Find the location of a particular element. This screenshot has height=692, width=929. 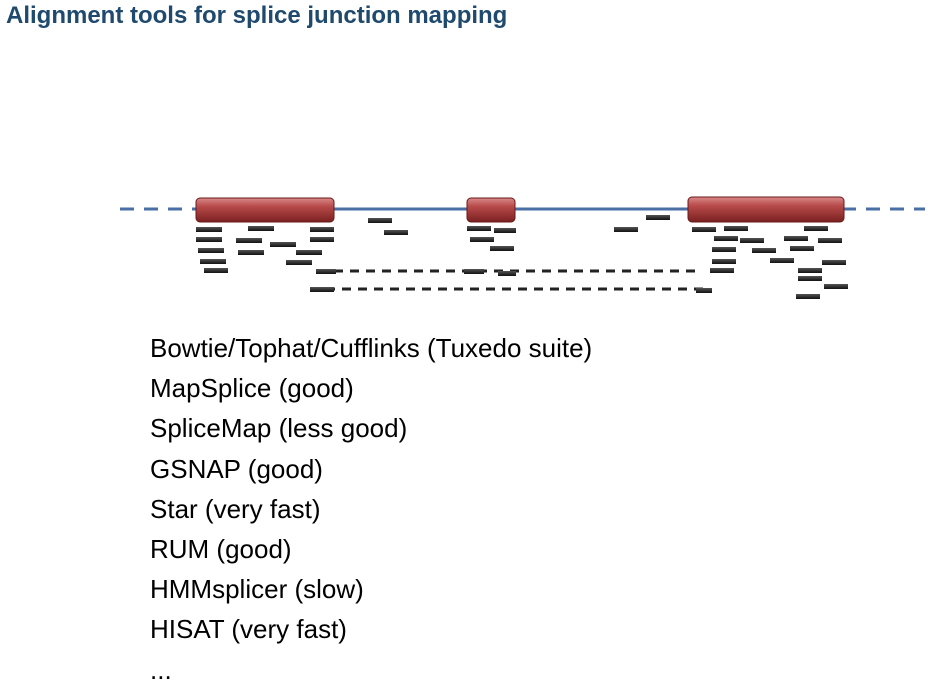

list-item: MapSplice (good) is located at coordinates (252, 388).